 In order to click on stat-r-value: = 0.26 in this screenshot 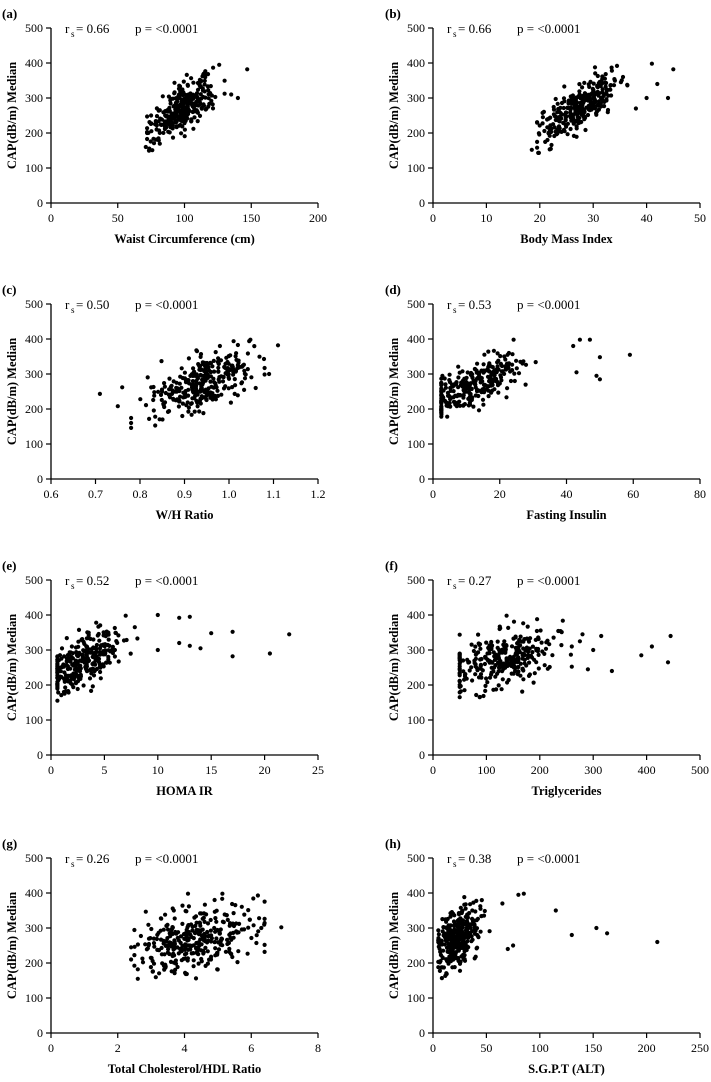, I will do `click(93, 858)`.